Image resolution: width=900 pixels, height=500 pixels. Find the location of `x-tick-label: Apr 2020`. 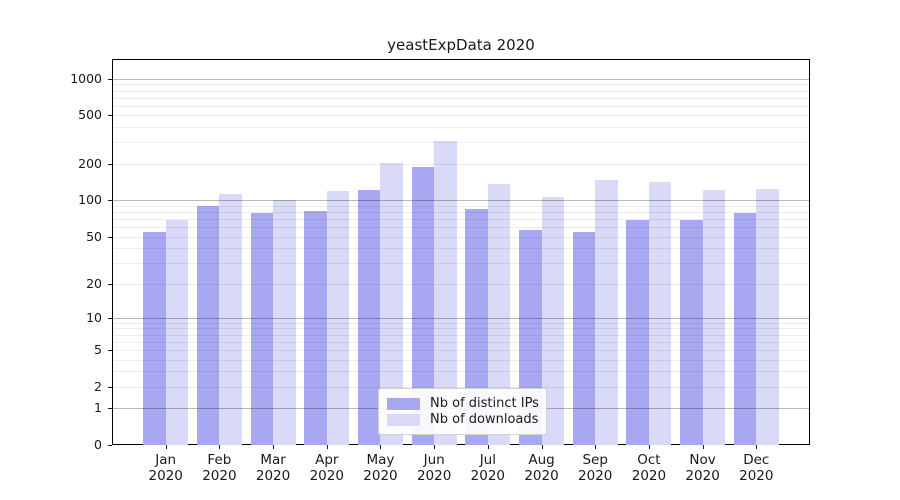

x-tick-label: Apr 2020 is located at coordinates (326, 468).